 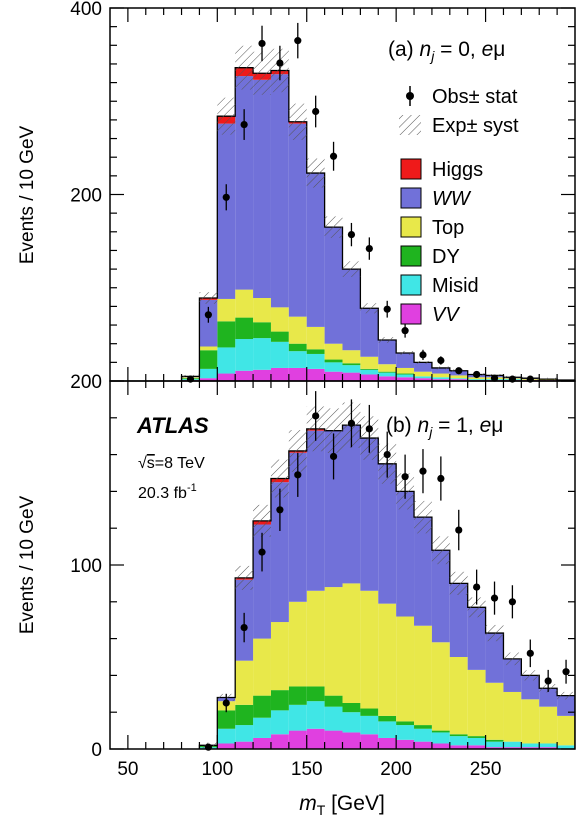 What do you see at coordinates (171, 463) in the screenshot?
I see `energy-label: √s=8 TeV` at bounding box center [171, 463].